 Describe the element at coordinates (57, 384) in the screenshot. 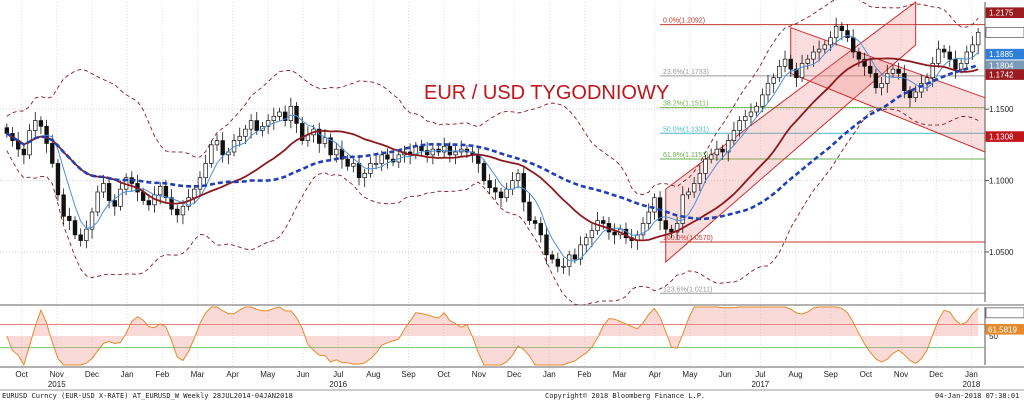

I see `x-year-label: 2015` at that location.